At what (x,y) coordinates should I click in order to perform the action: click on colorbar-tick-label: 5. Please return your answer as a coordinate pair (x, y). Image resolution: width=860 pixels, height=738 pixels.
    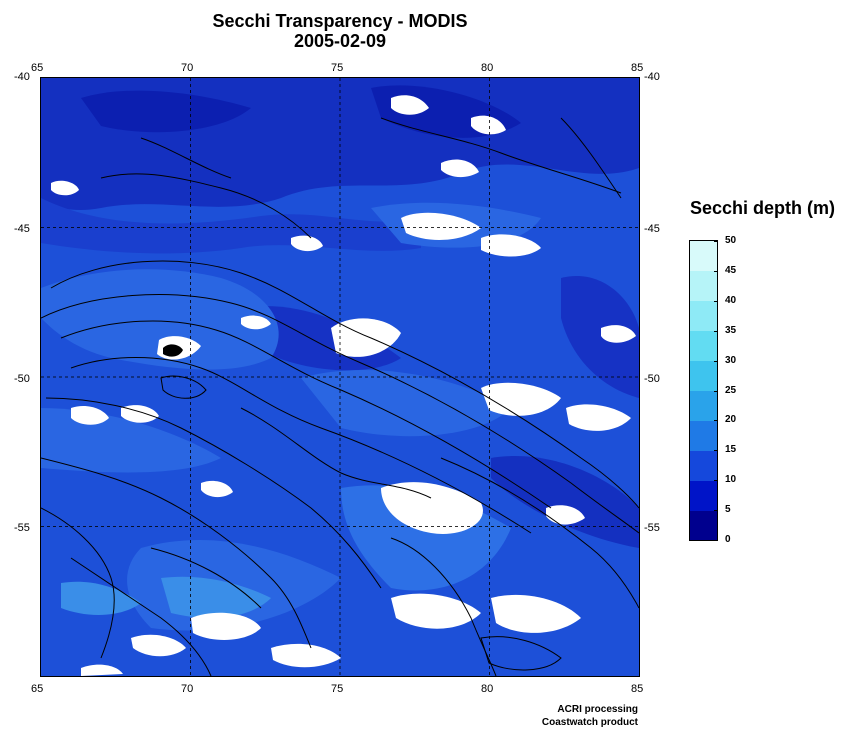
    Looking at the image, I should click on (728, 510).